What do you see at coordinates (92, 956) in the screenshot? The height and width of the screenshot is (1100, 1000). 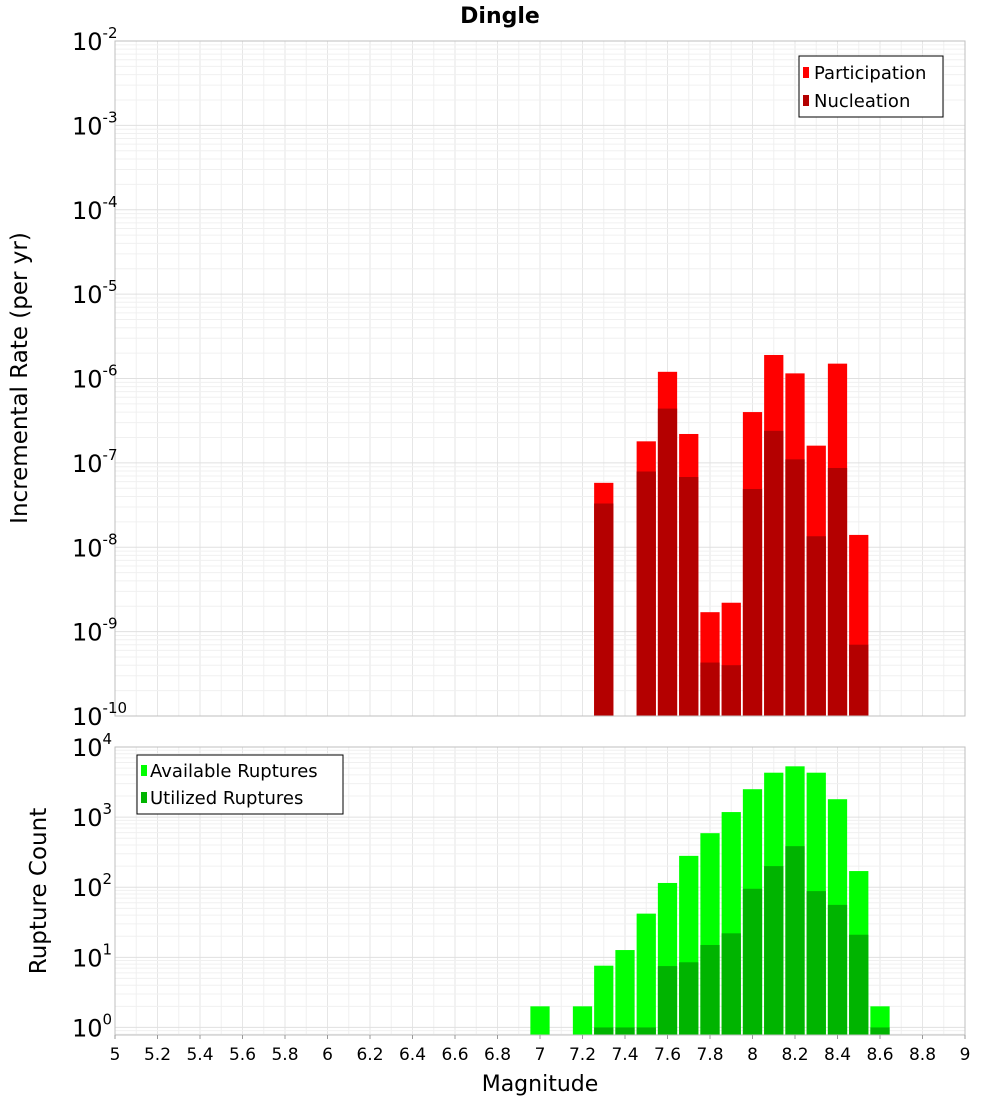 I see `count-y-tick-label: 10¹` at bounding box center [92, 956].